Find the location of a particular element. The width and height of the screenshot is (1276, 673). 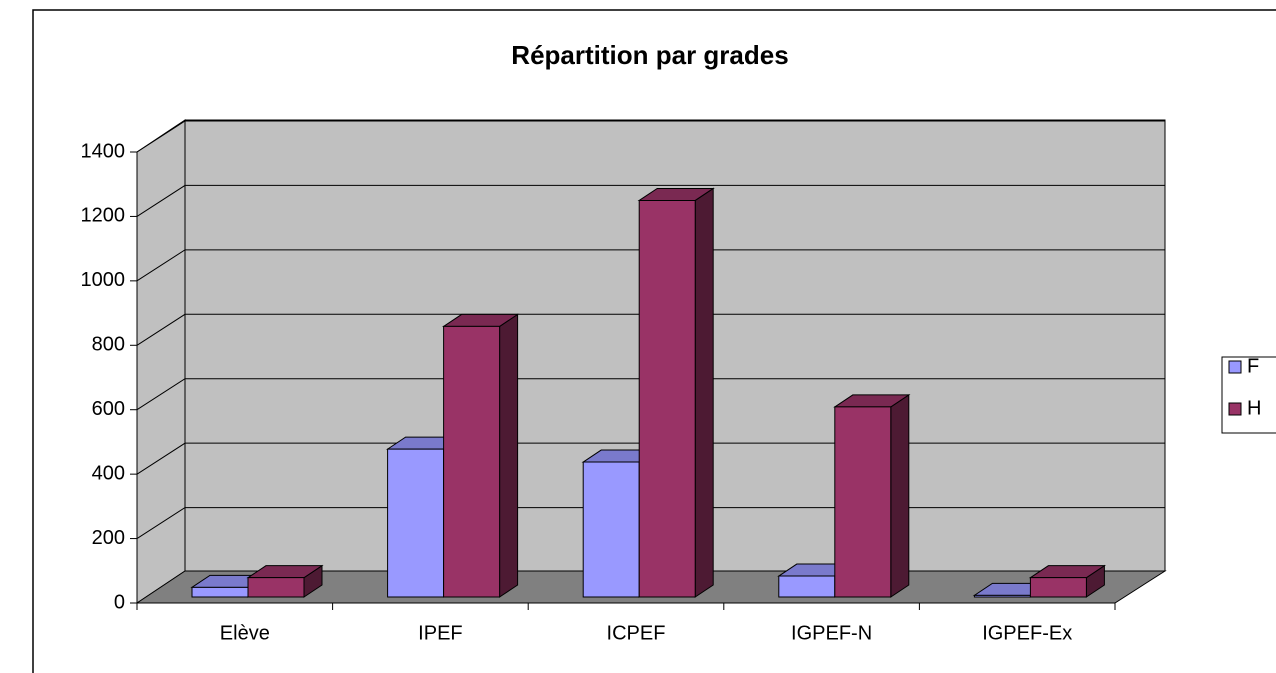

y-tick-label: 1200 is located at coordinates (103, 216).